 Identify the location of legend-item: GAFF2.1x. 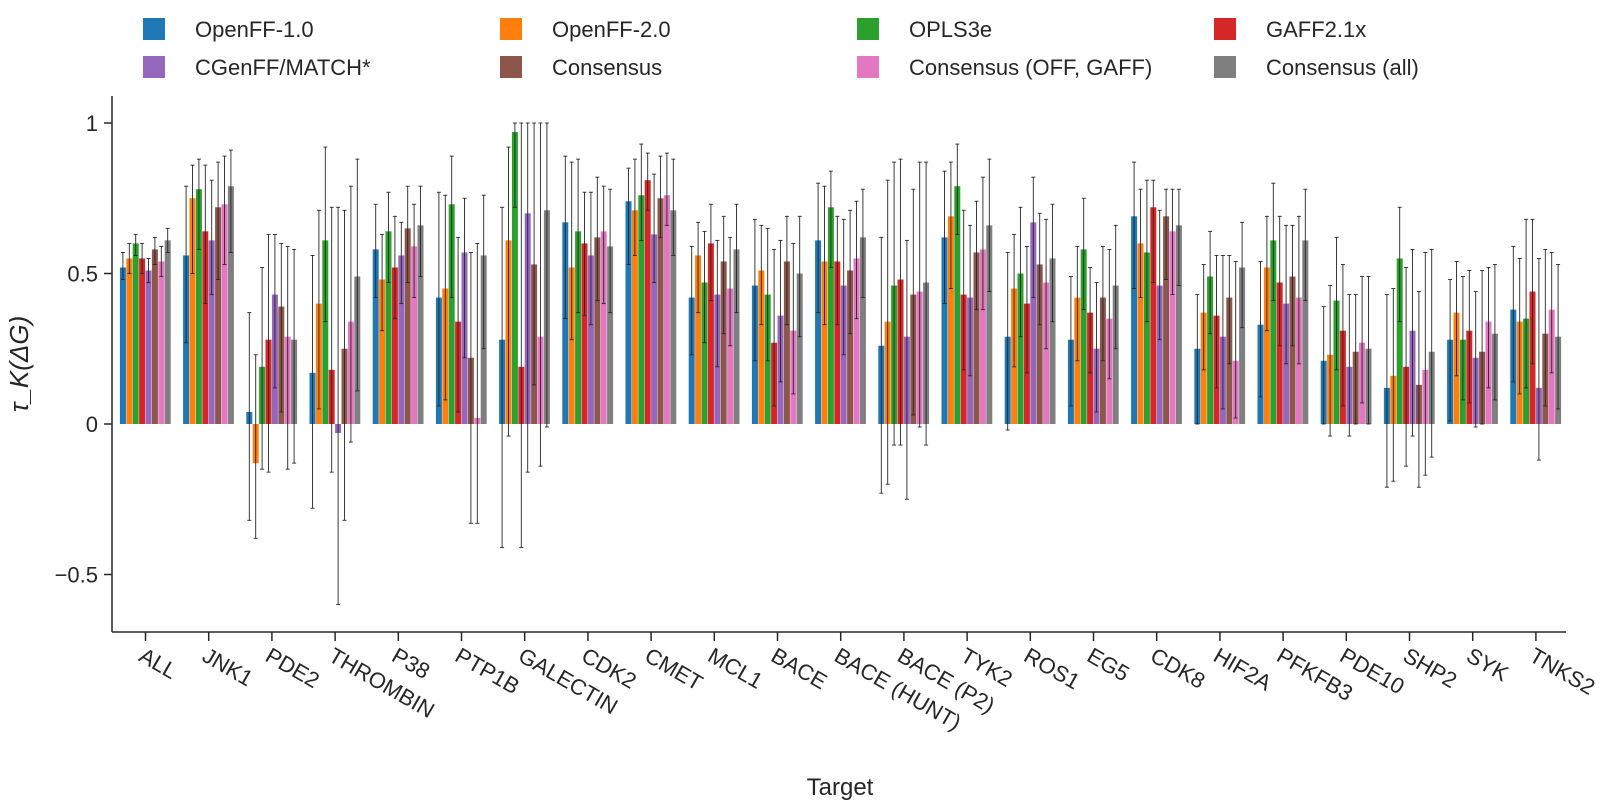
(1290, 29).